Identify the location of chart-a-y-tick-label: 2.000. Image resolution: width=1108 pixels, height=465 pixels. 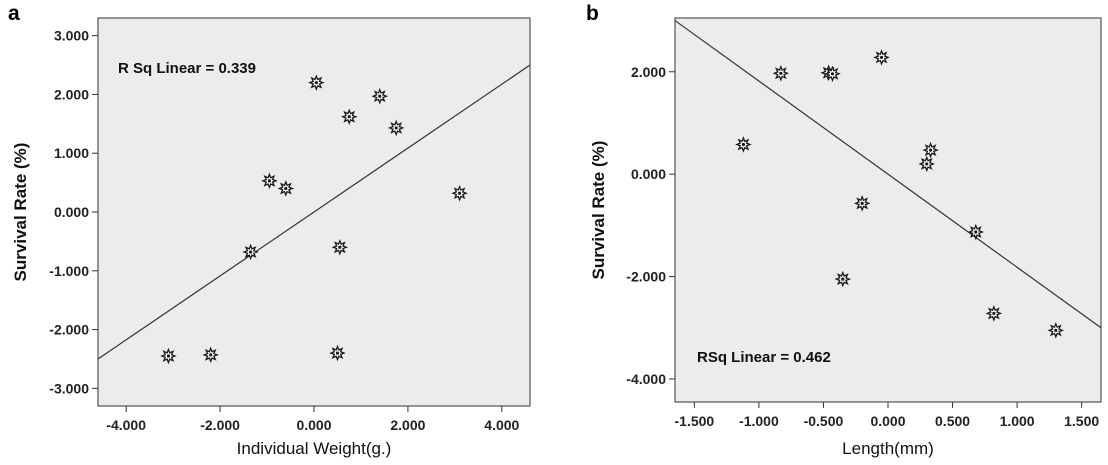
(71, 94).